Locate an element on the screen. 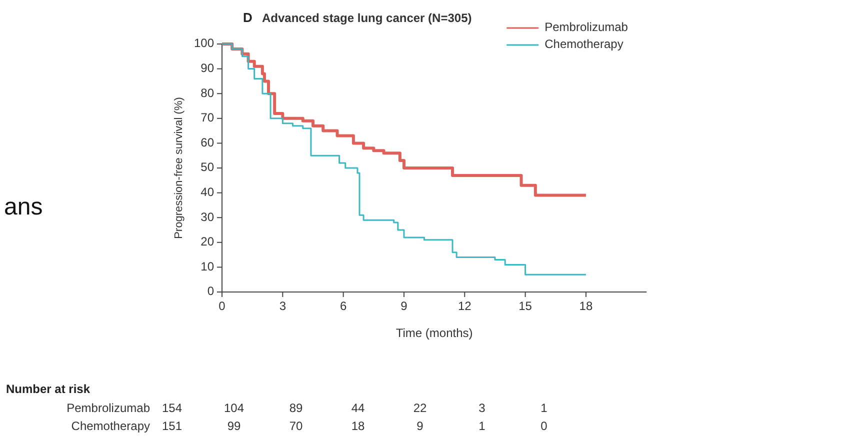 This screenshot has height=446, width=846. y-tick-label: 100 is located at coordinates (204, 43).